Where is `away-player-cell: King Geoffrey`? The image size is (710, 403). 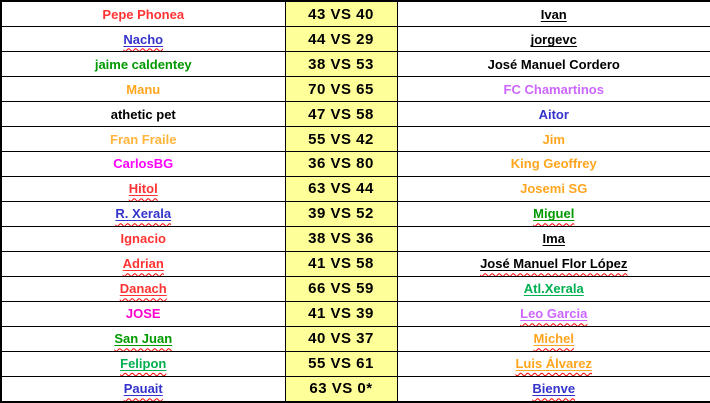
away-player-cell: King Geoffrey is located at coordinates (553, 164).